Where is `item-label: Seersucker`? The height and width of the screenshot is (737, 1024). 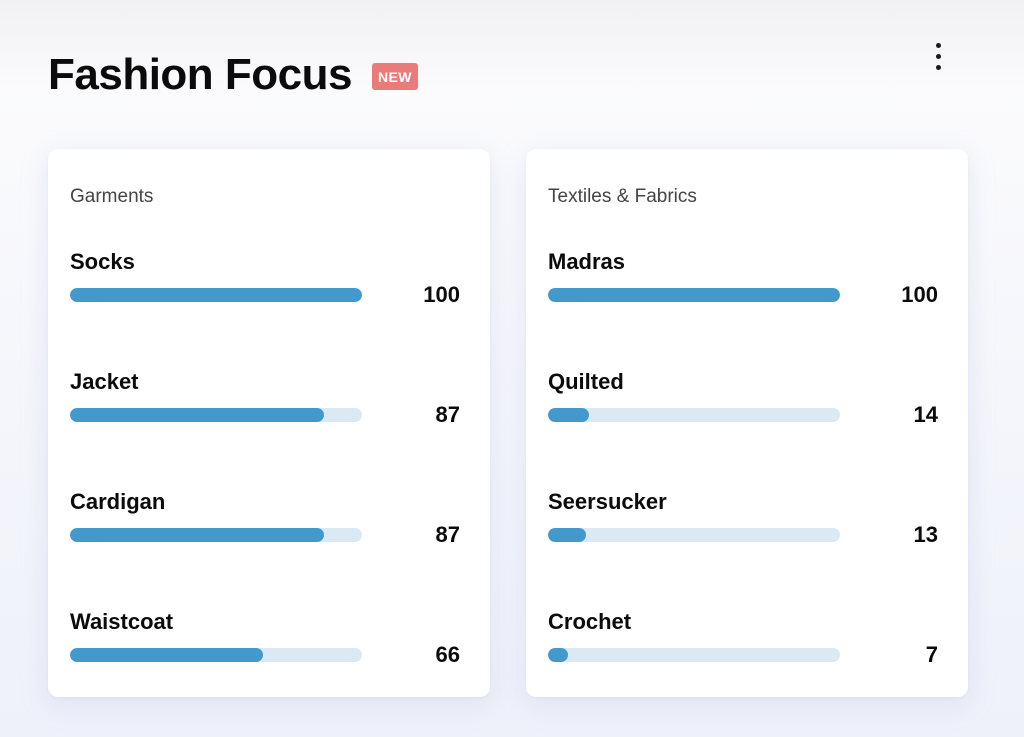 item-label: Seersucker is located at coordinates (607, 501).